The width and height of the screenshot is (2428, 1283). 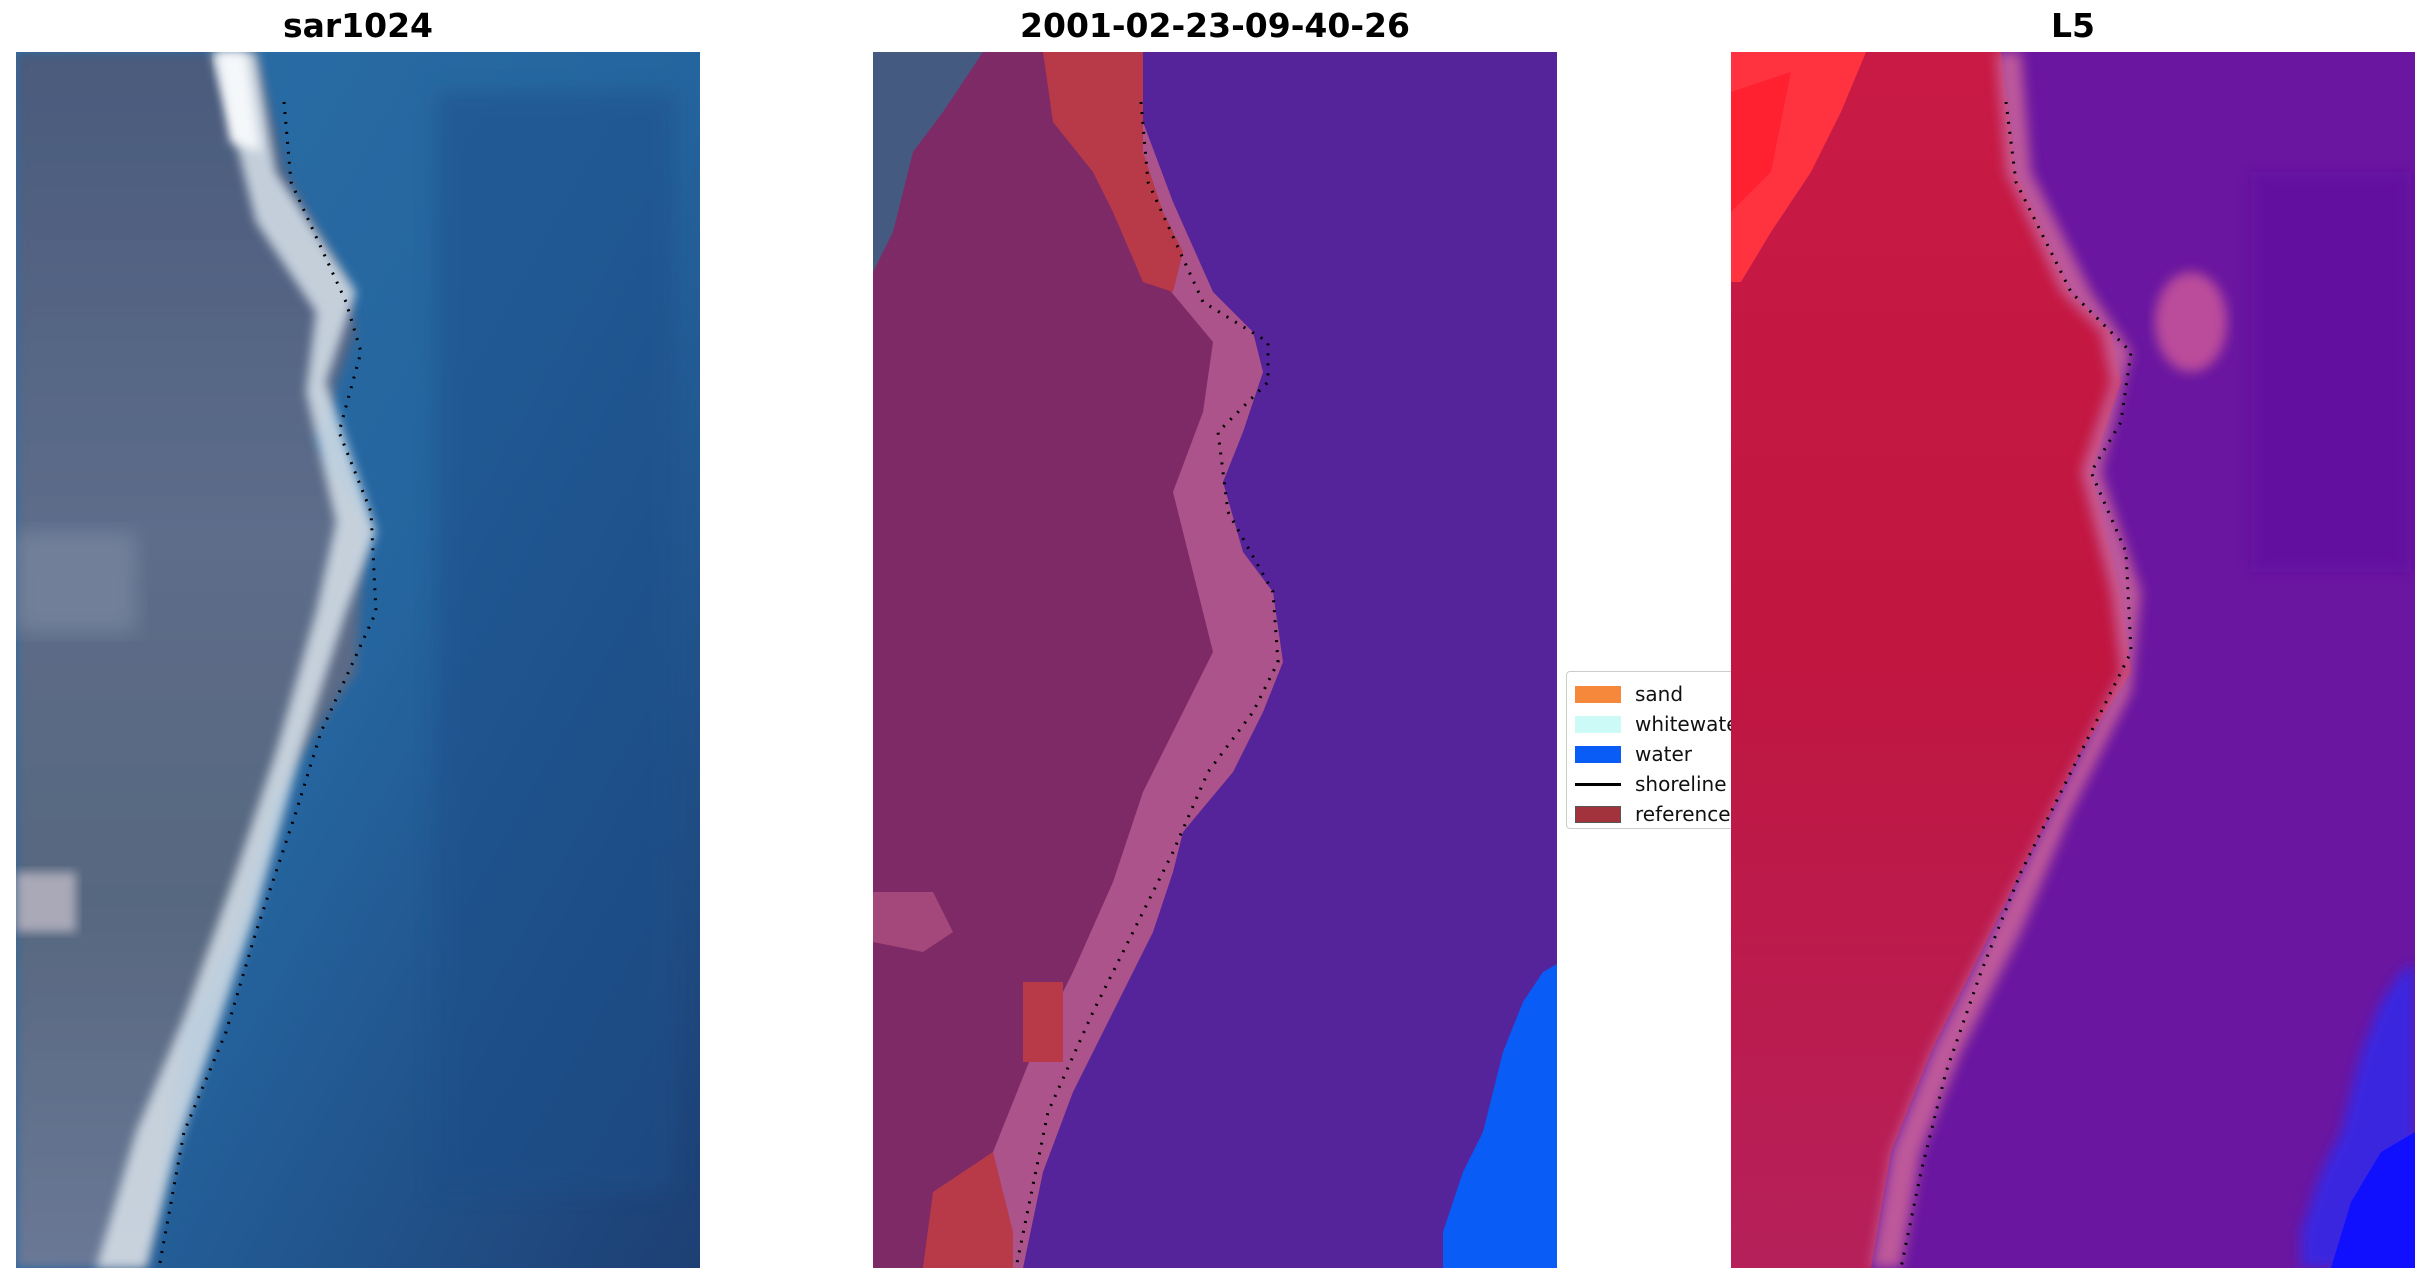 I want to click on legend-item-sand: sand, so click(x=1629, y=694).